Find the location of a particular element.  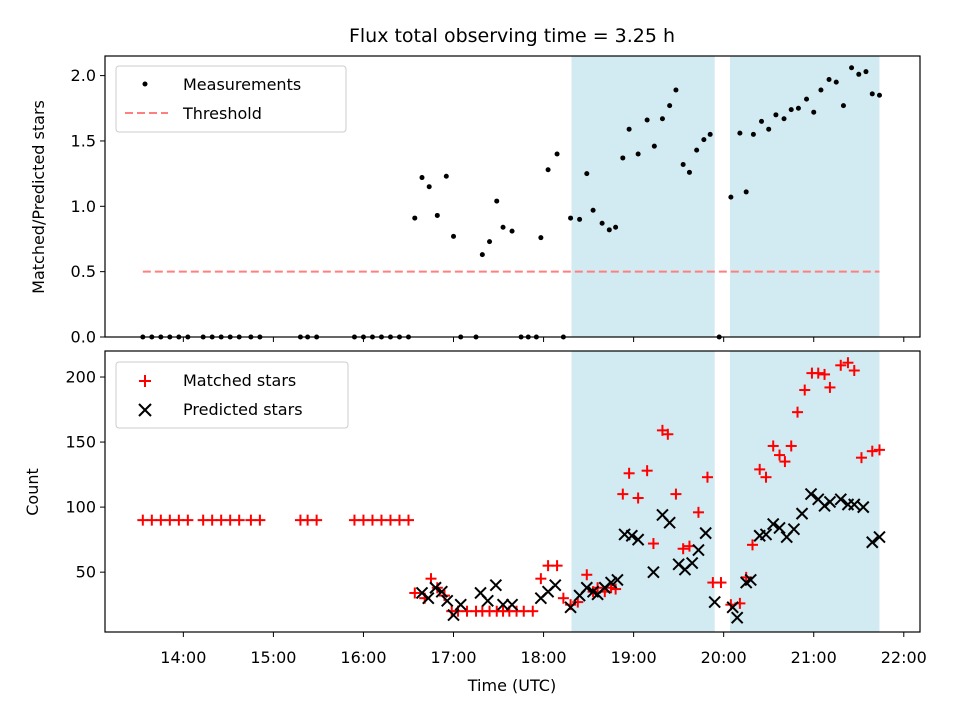

ratio-x-ticks is located at coordinates (543, 339).